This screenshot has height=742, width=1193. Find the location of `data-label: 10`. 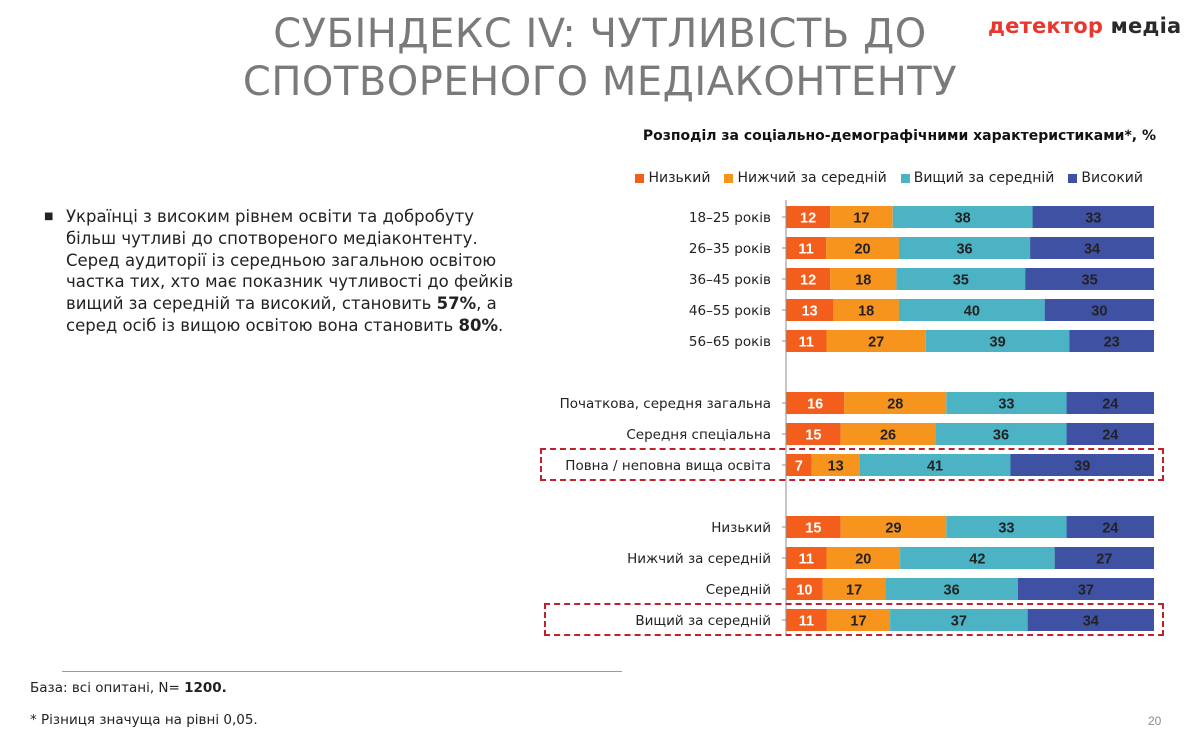

data-label: 10 is located at coordinates (804, 591).